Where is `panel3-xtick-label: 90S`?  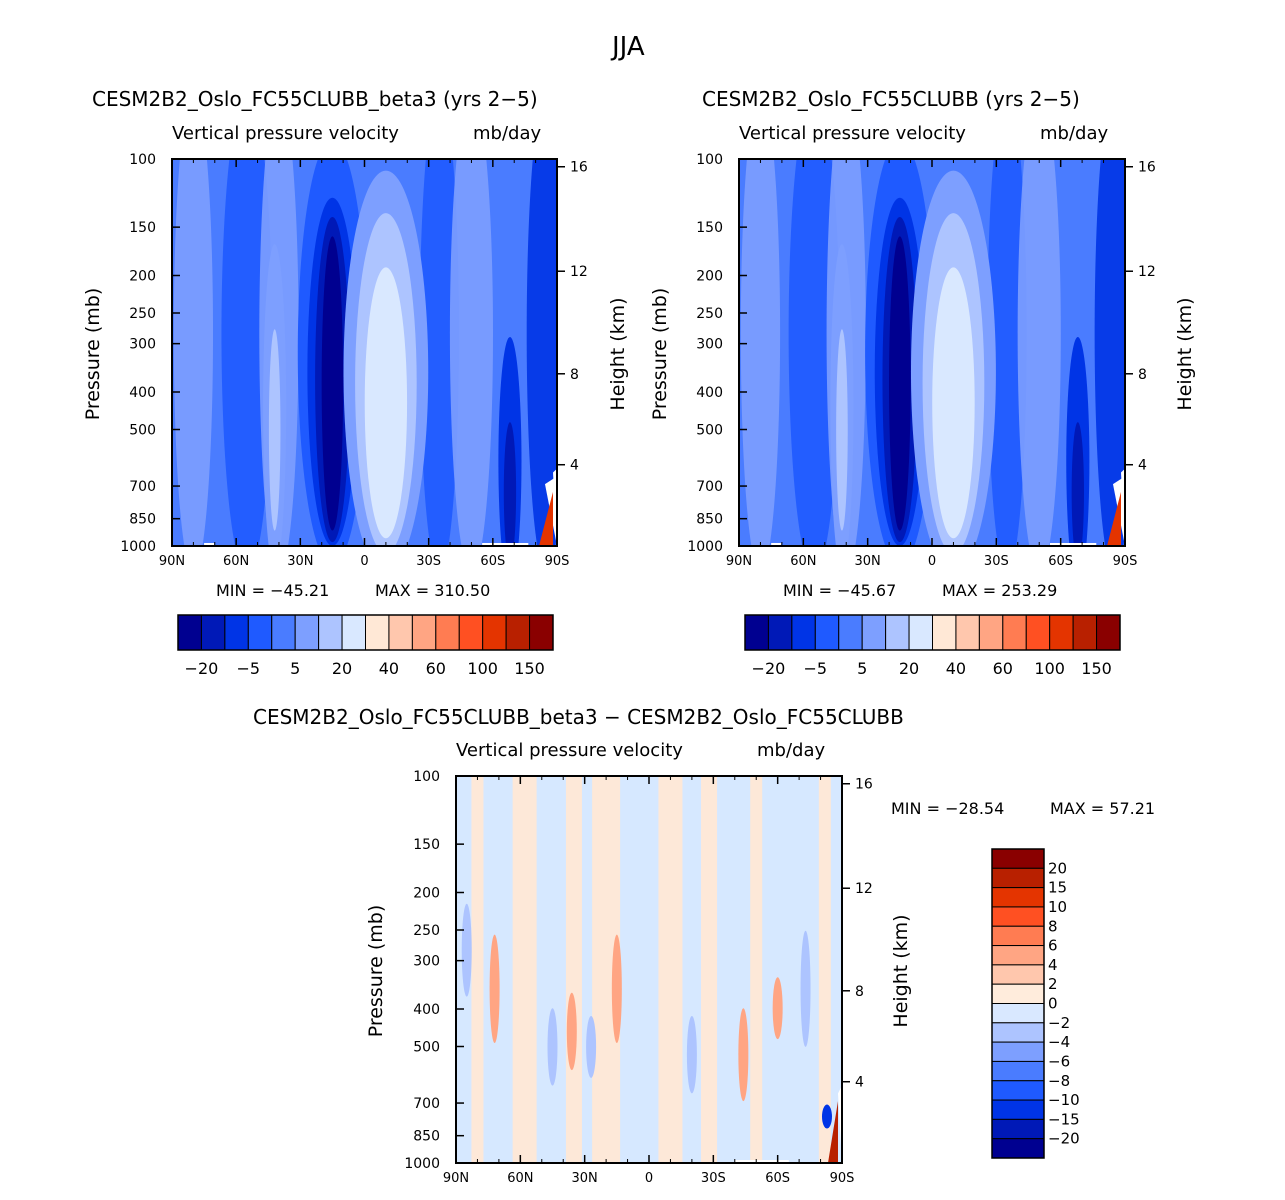
panel3-xtick-label: 90S is located at coordinates (842, 1178).